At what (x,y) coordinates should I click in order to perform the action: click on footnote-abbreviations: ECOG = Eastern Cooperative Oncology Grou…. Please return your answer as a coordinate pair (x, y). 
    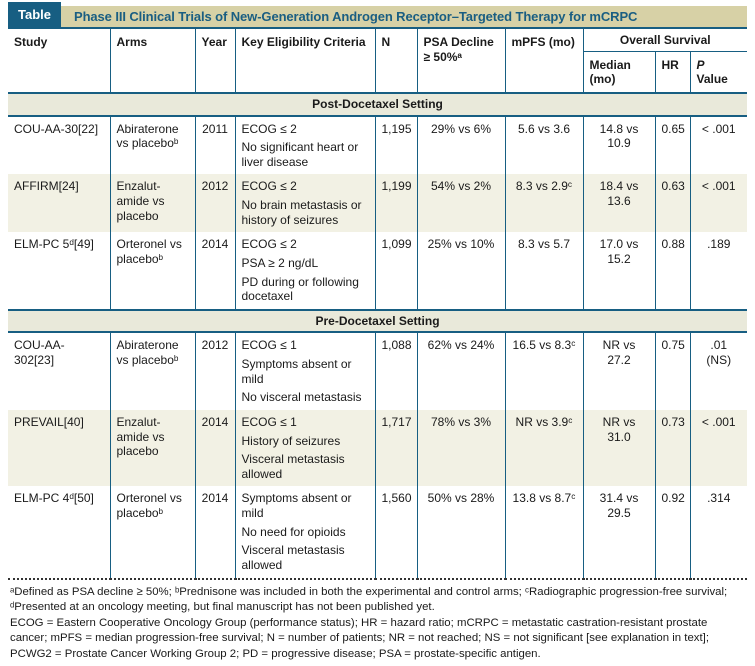
    Looking at the image, I should click on (377, 639).